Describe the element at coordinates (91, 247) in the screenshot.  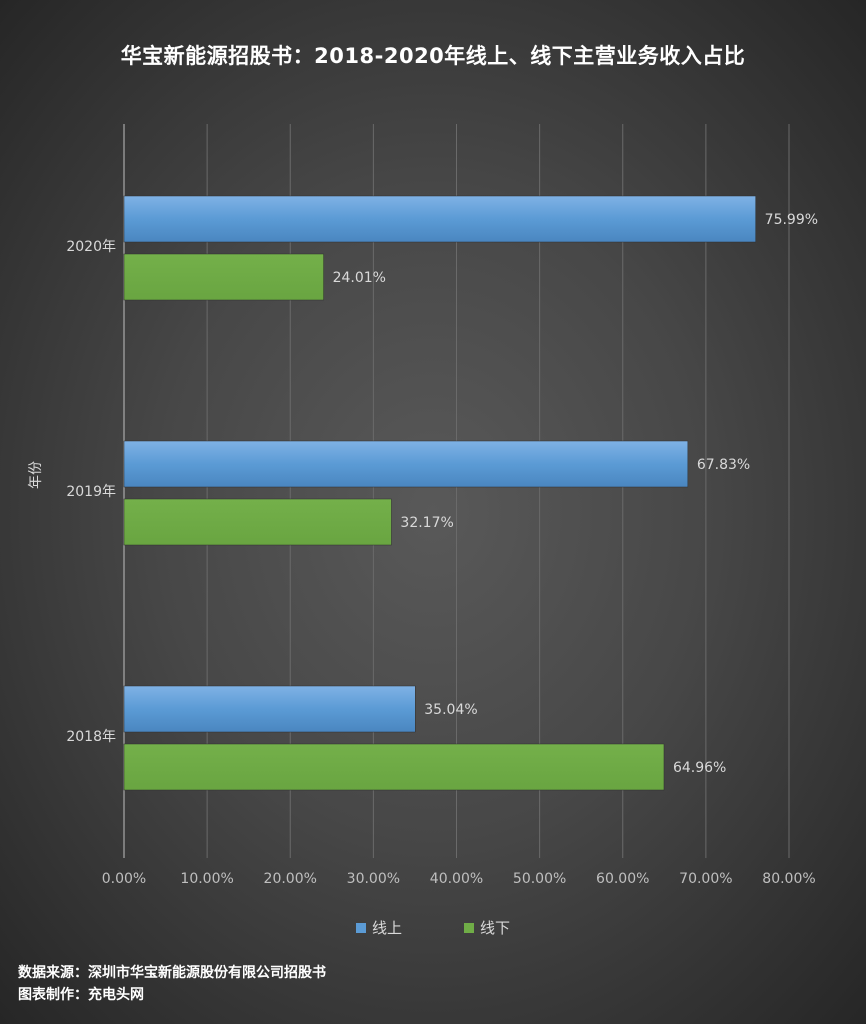
I see `y-category-label: 2020年` at that location.